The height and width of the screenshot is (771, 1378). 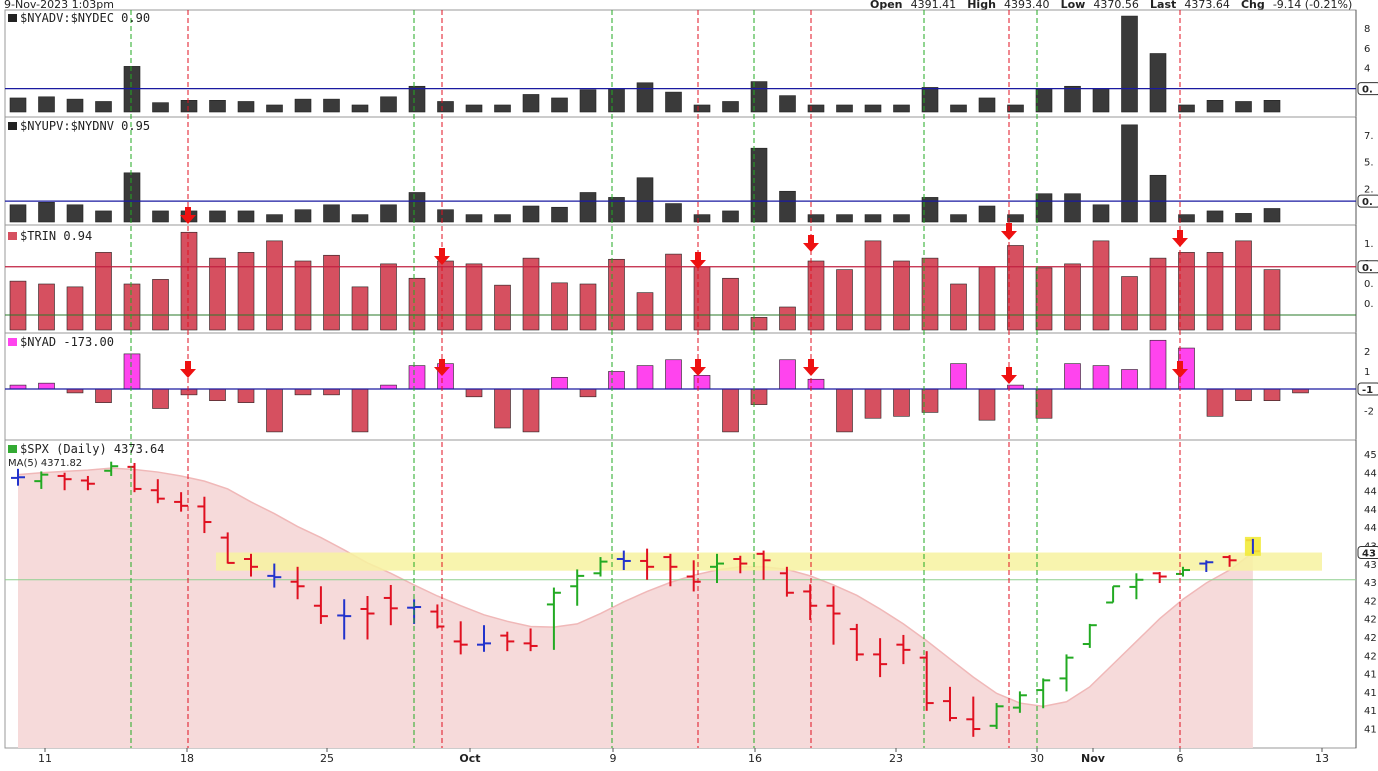 What do you see at coordinates (1369, 136) in the screenshot?
I see `ytick-label: 7.` at bounding box center [1369, 136].